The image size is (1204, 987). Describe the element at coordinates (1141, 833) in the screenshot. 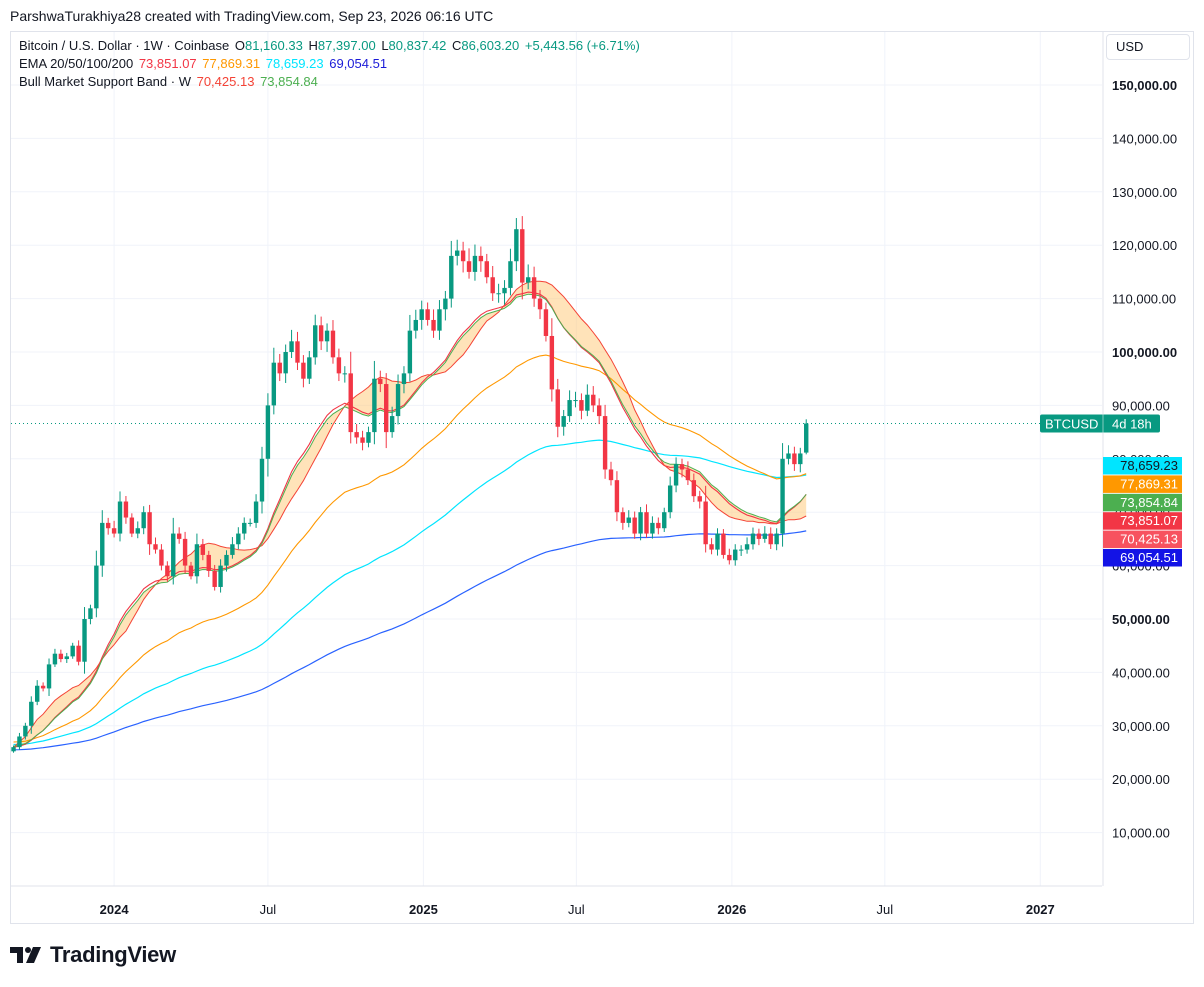

I see `y-tick-label: 10,000.00` at that location.